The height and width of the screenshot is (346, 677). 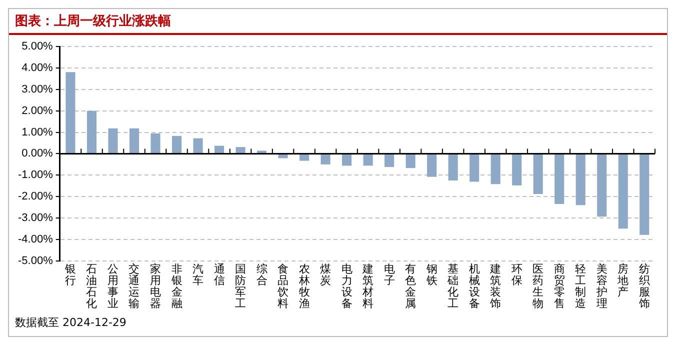 What do you see at coordinates (36, 260) in the screenshot?
I see `y-tick-label: -5.00%` at bounding box center [36, 260].